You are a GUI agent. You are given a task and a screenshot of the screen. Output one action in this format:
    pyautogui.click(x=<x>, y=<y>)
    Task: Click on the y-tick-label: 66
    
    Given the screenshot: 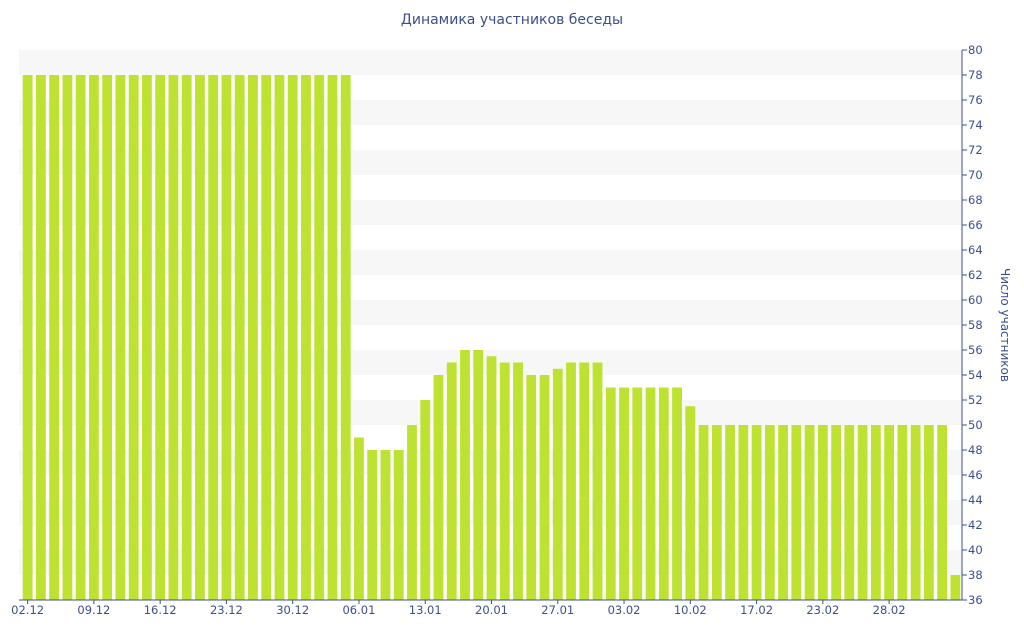 What is the action you would take?
    pyautogui.click(x=975, y=225)
    